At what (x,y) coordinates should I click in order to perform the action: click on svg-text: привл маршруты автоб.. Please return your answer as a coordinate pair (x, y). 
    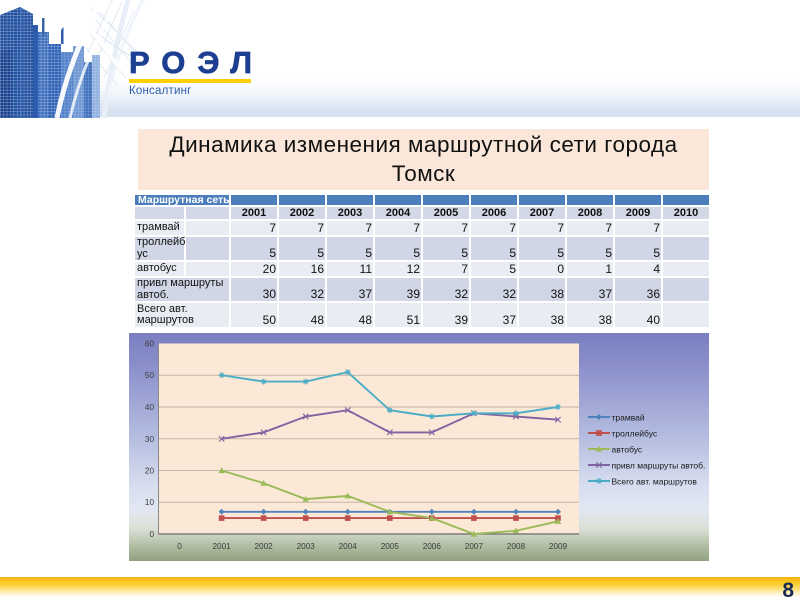
    Looking at the image, I should click on (659, 466).